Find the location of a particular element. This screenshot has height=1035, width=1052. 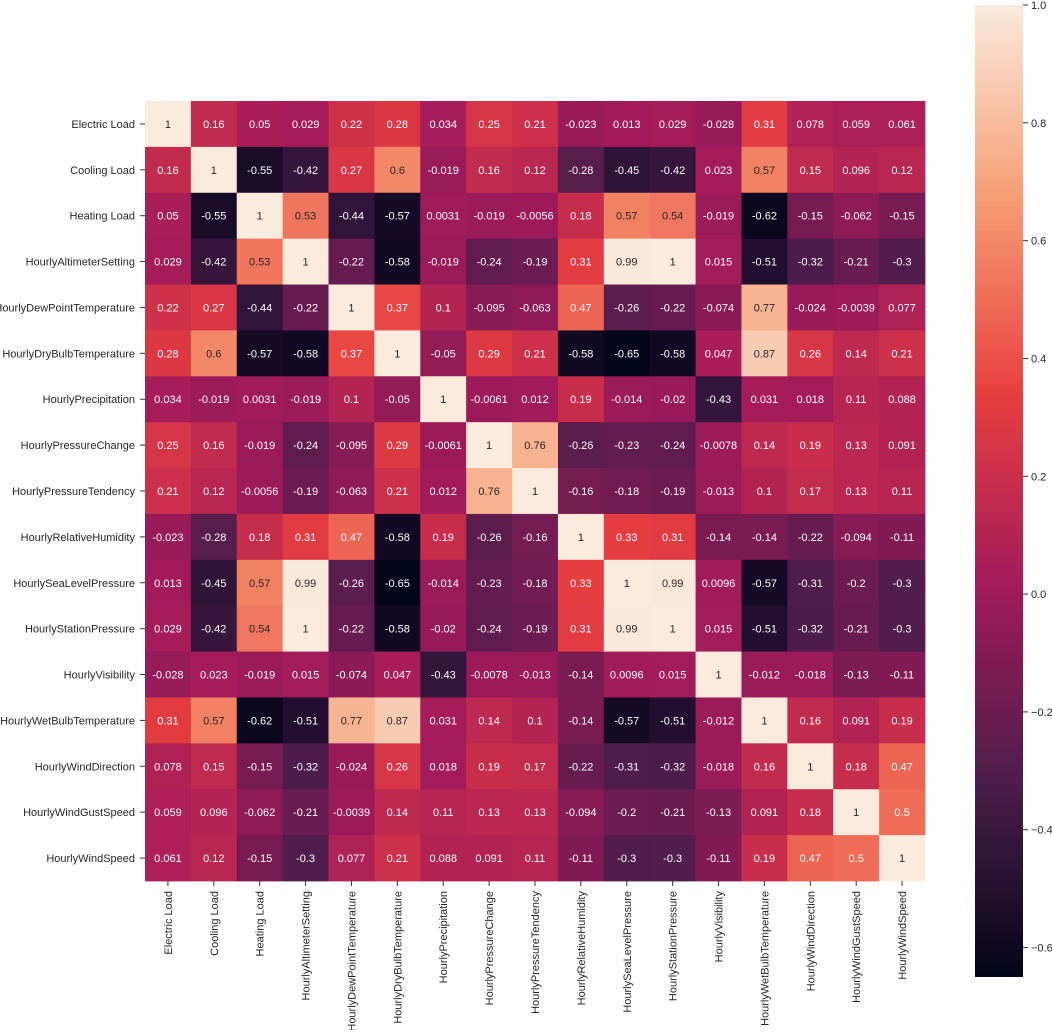

cell-value-label: -0.05 is located at coordinates (397, 400).